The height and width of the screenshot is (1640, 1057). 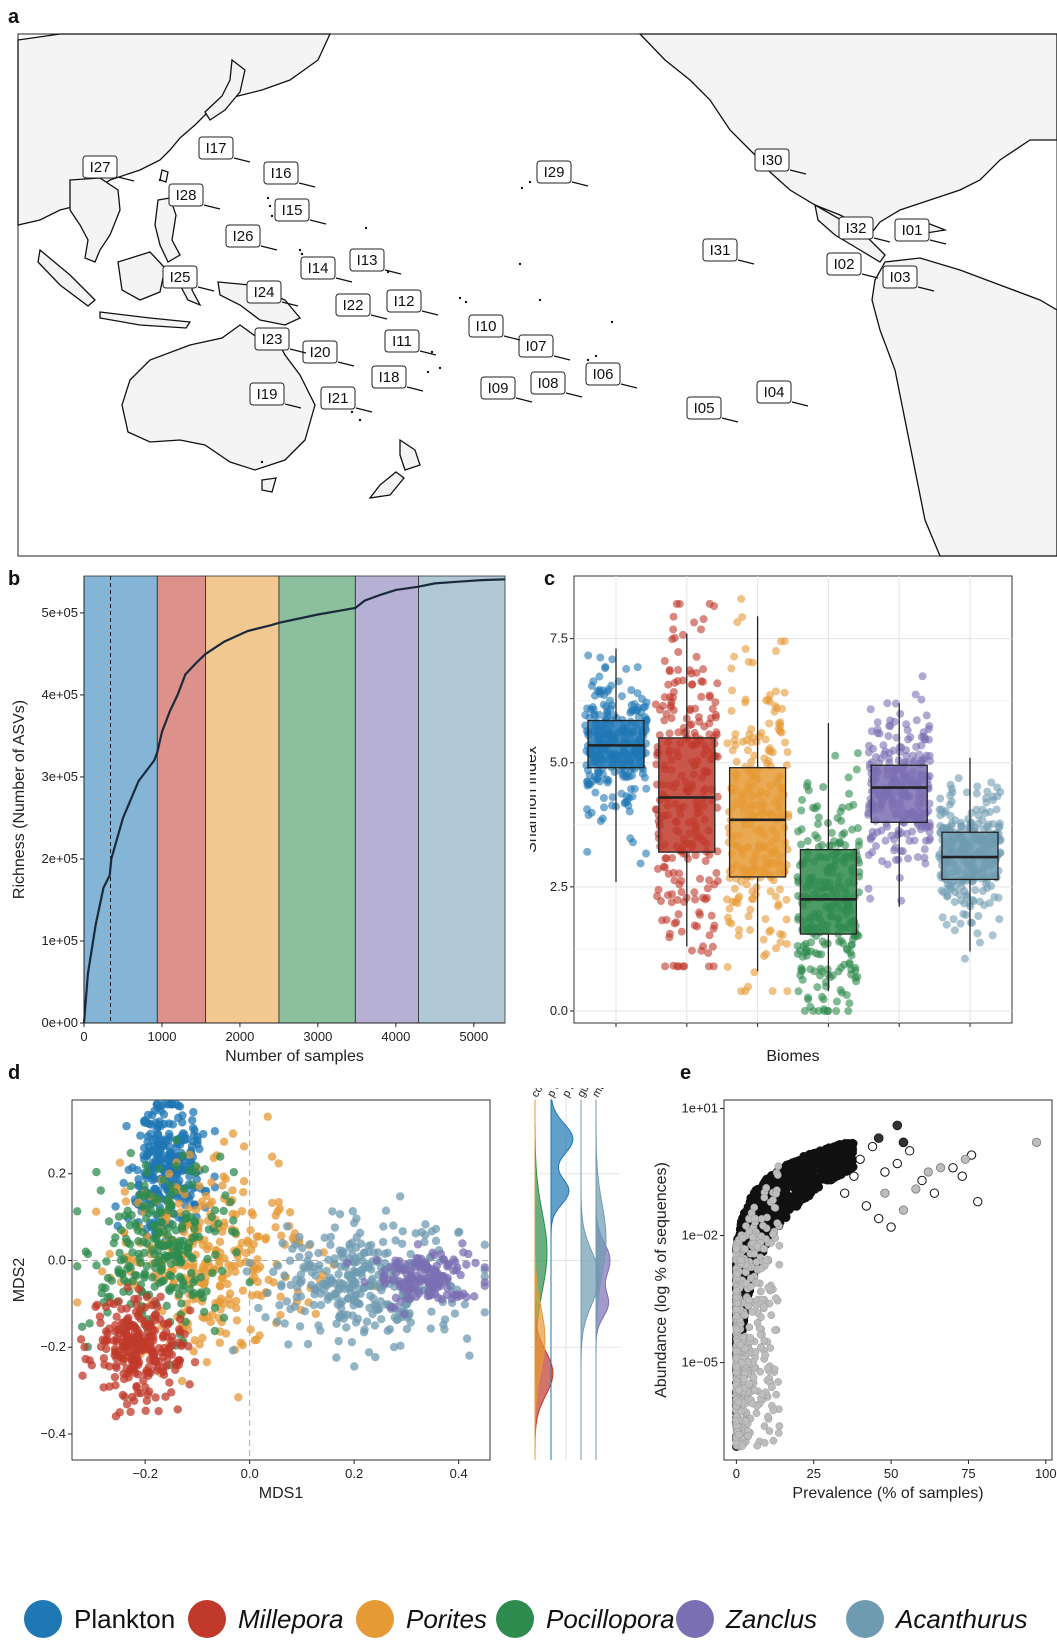 I want to click on d-xtick-label: 0.4, so click(x=459, y=1473).